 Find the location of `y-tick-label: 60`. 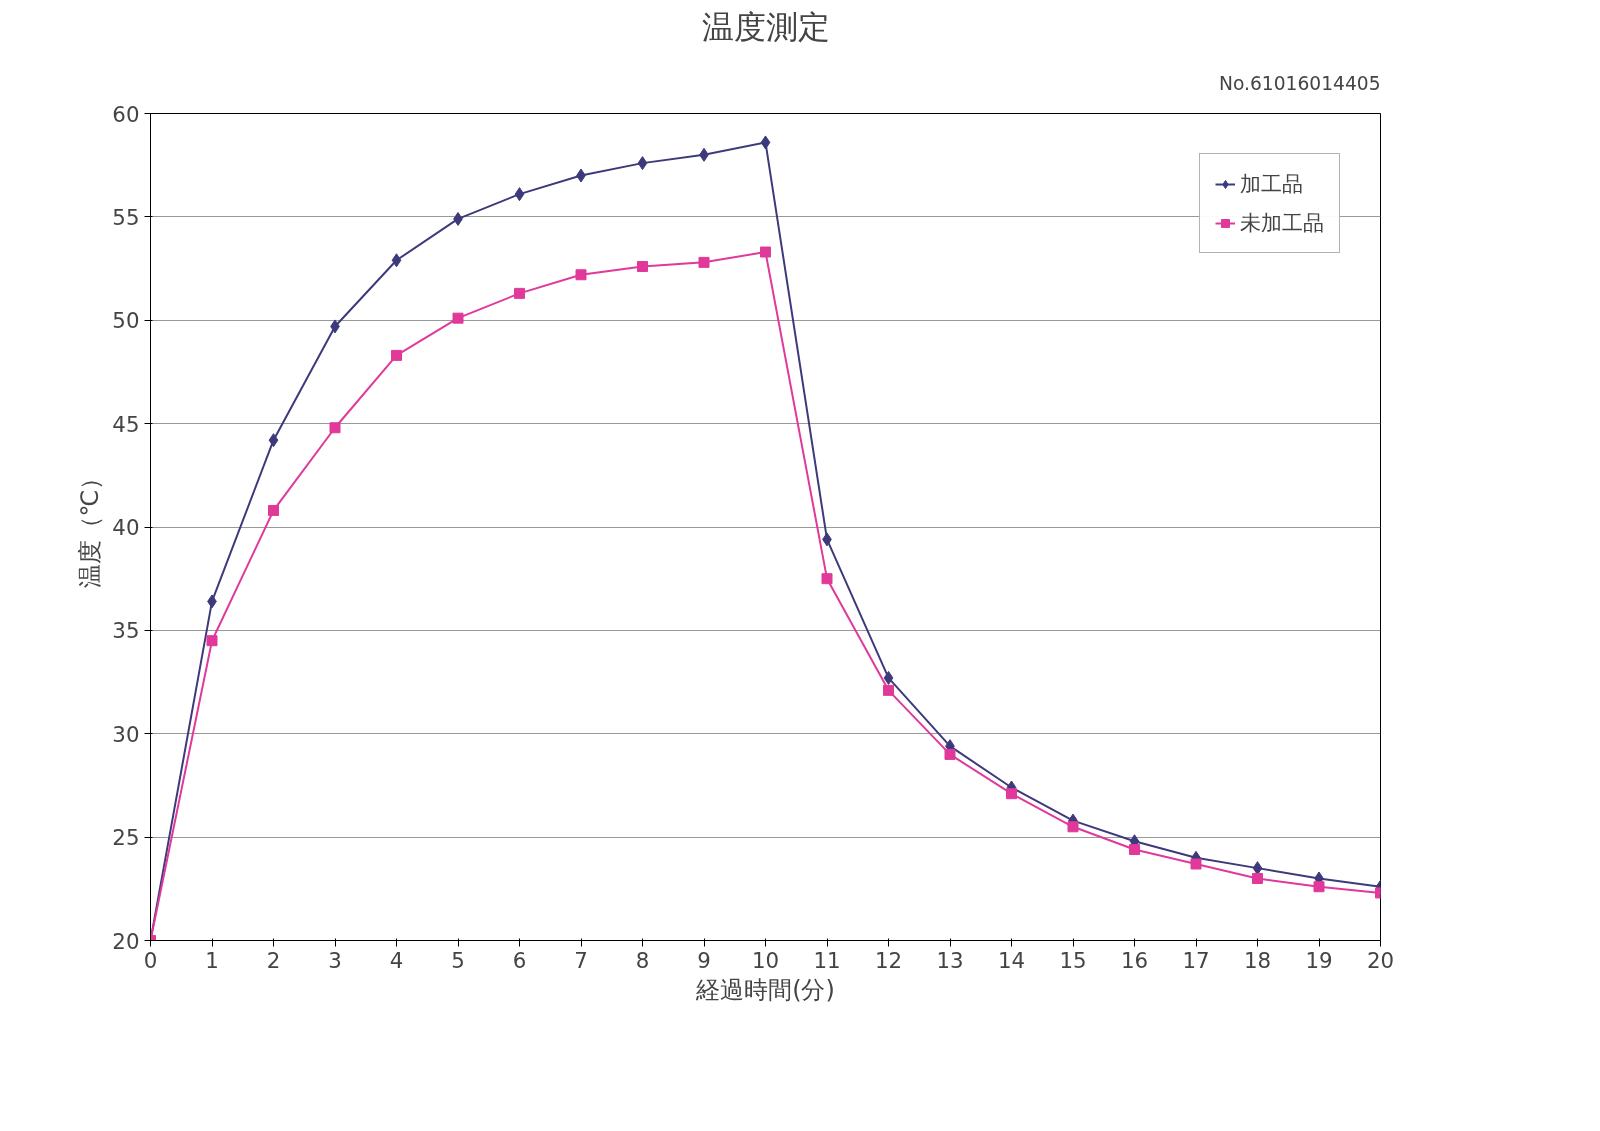

y-tick-label: 60 is located at coordinates (126, 114).